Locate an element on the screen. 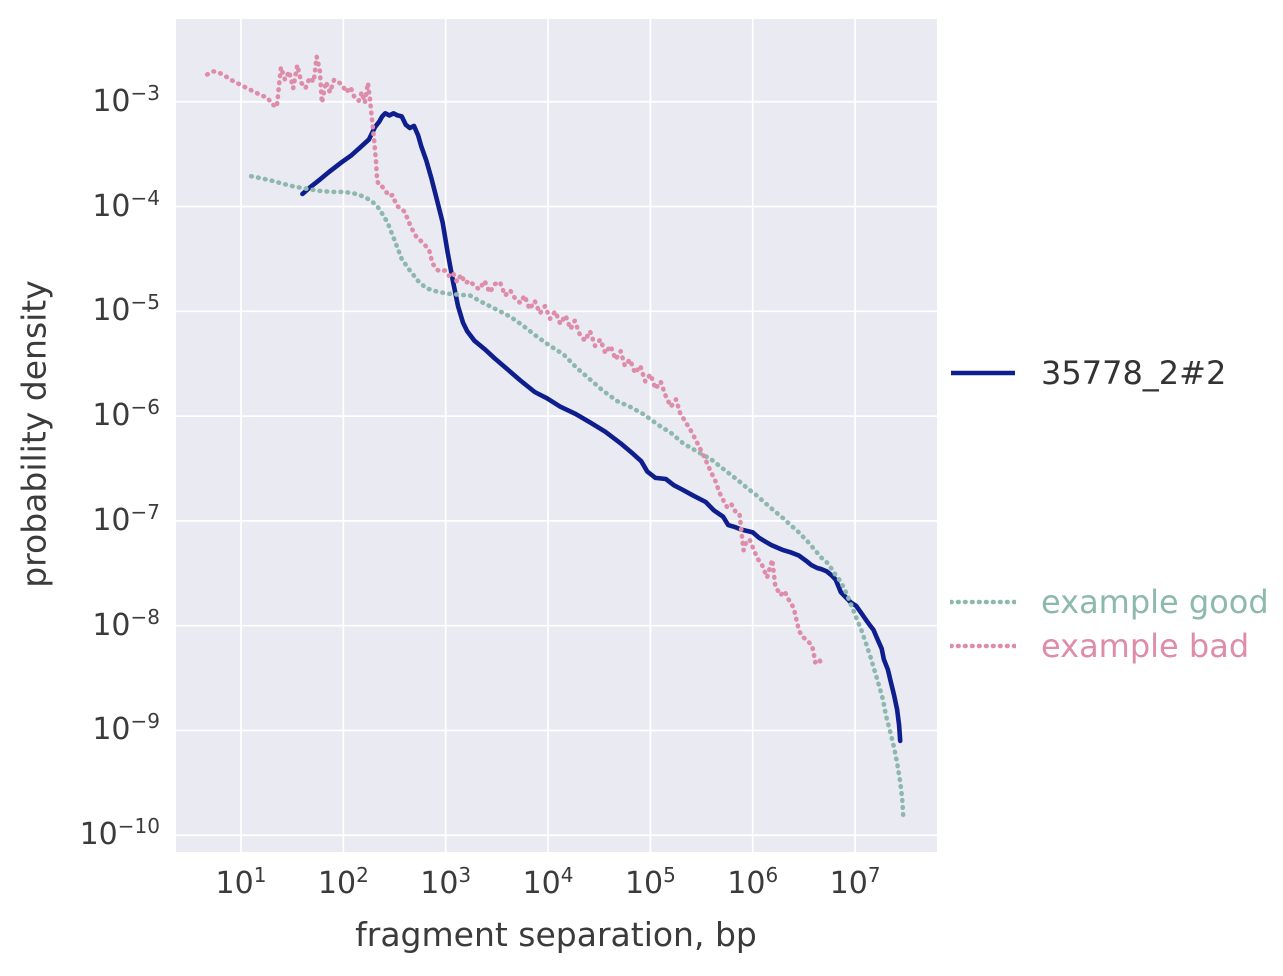 This screenshot has height=976, width=1283. x-tick-label-1e5: 105 is located at coordinates (650, 882).